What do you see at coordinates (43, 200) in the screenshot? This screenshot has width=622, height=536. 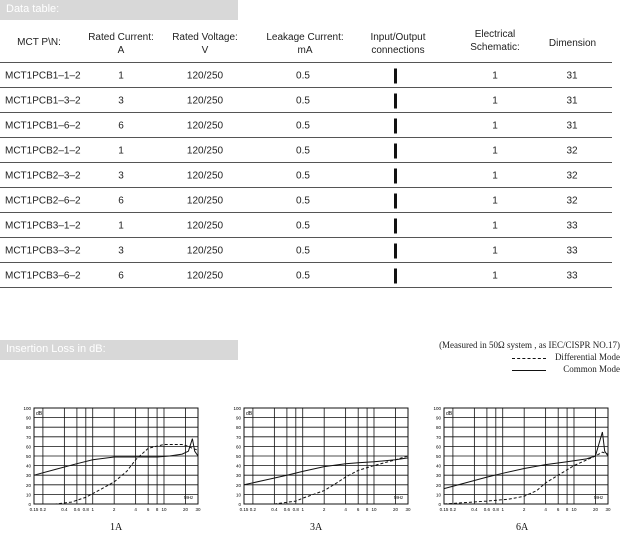 I see `cell-part-number: MCT1PCB2–6–2` at bounding box center [43, 200].